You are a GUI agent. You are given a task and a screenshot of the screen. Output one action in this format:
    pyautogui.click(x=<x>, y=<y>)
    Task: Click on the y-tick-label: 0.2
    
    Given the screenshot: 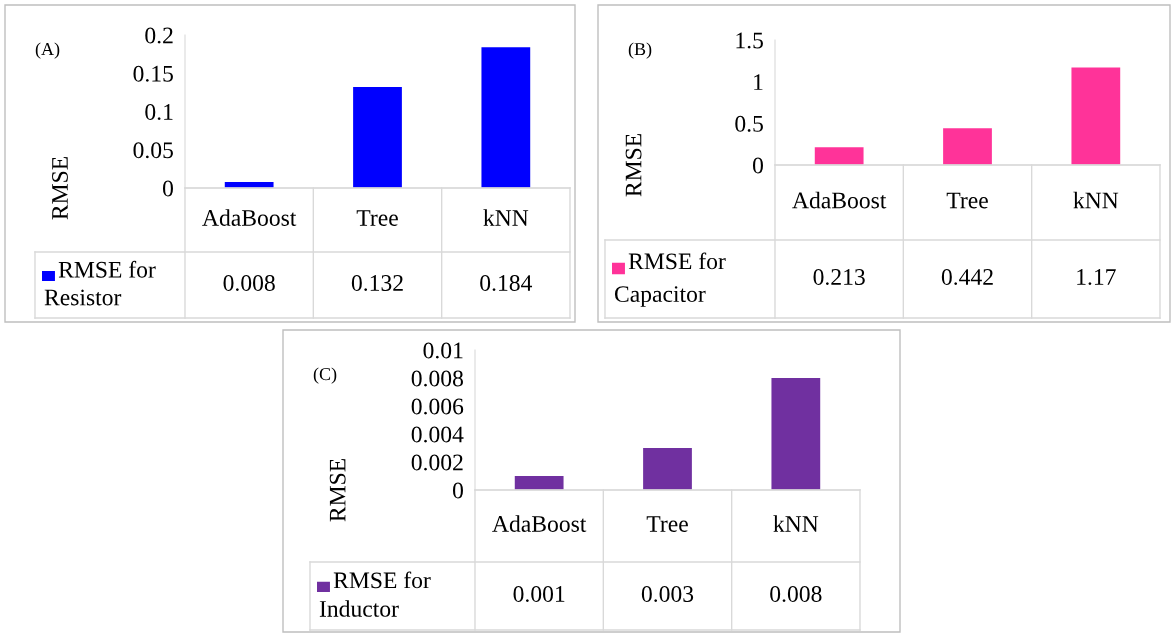 What is the action you would take?
    pyautogui.click(x=159, y=35)
    